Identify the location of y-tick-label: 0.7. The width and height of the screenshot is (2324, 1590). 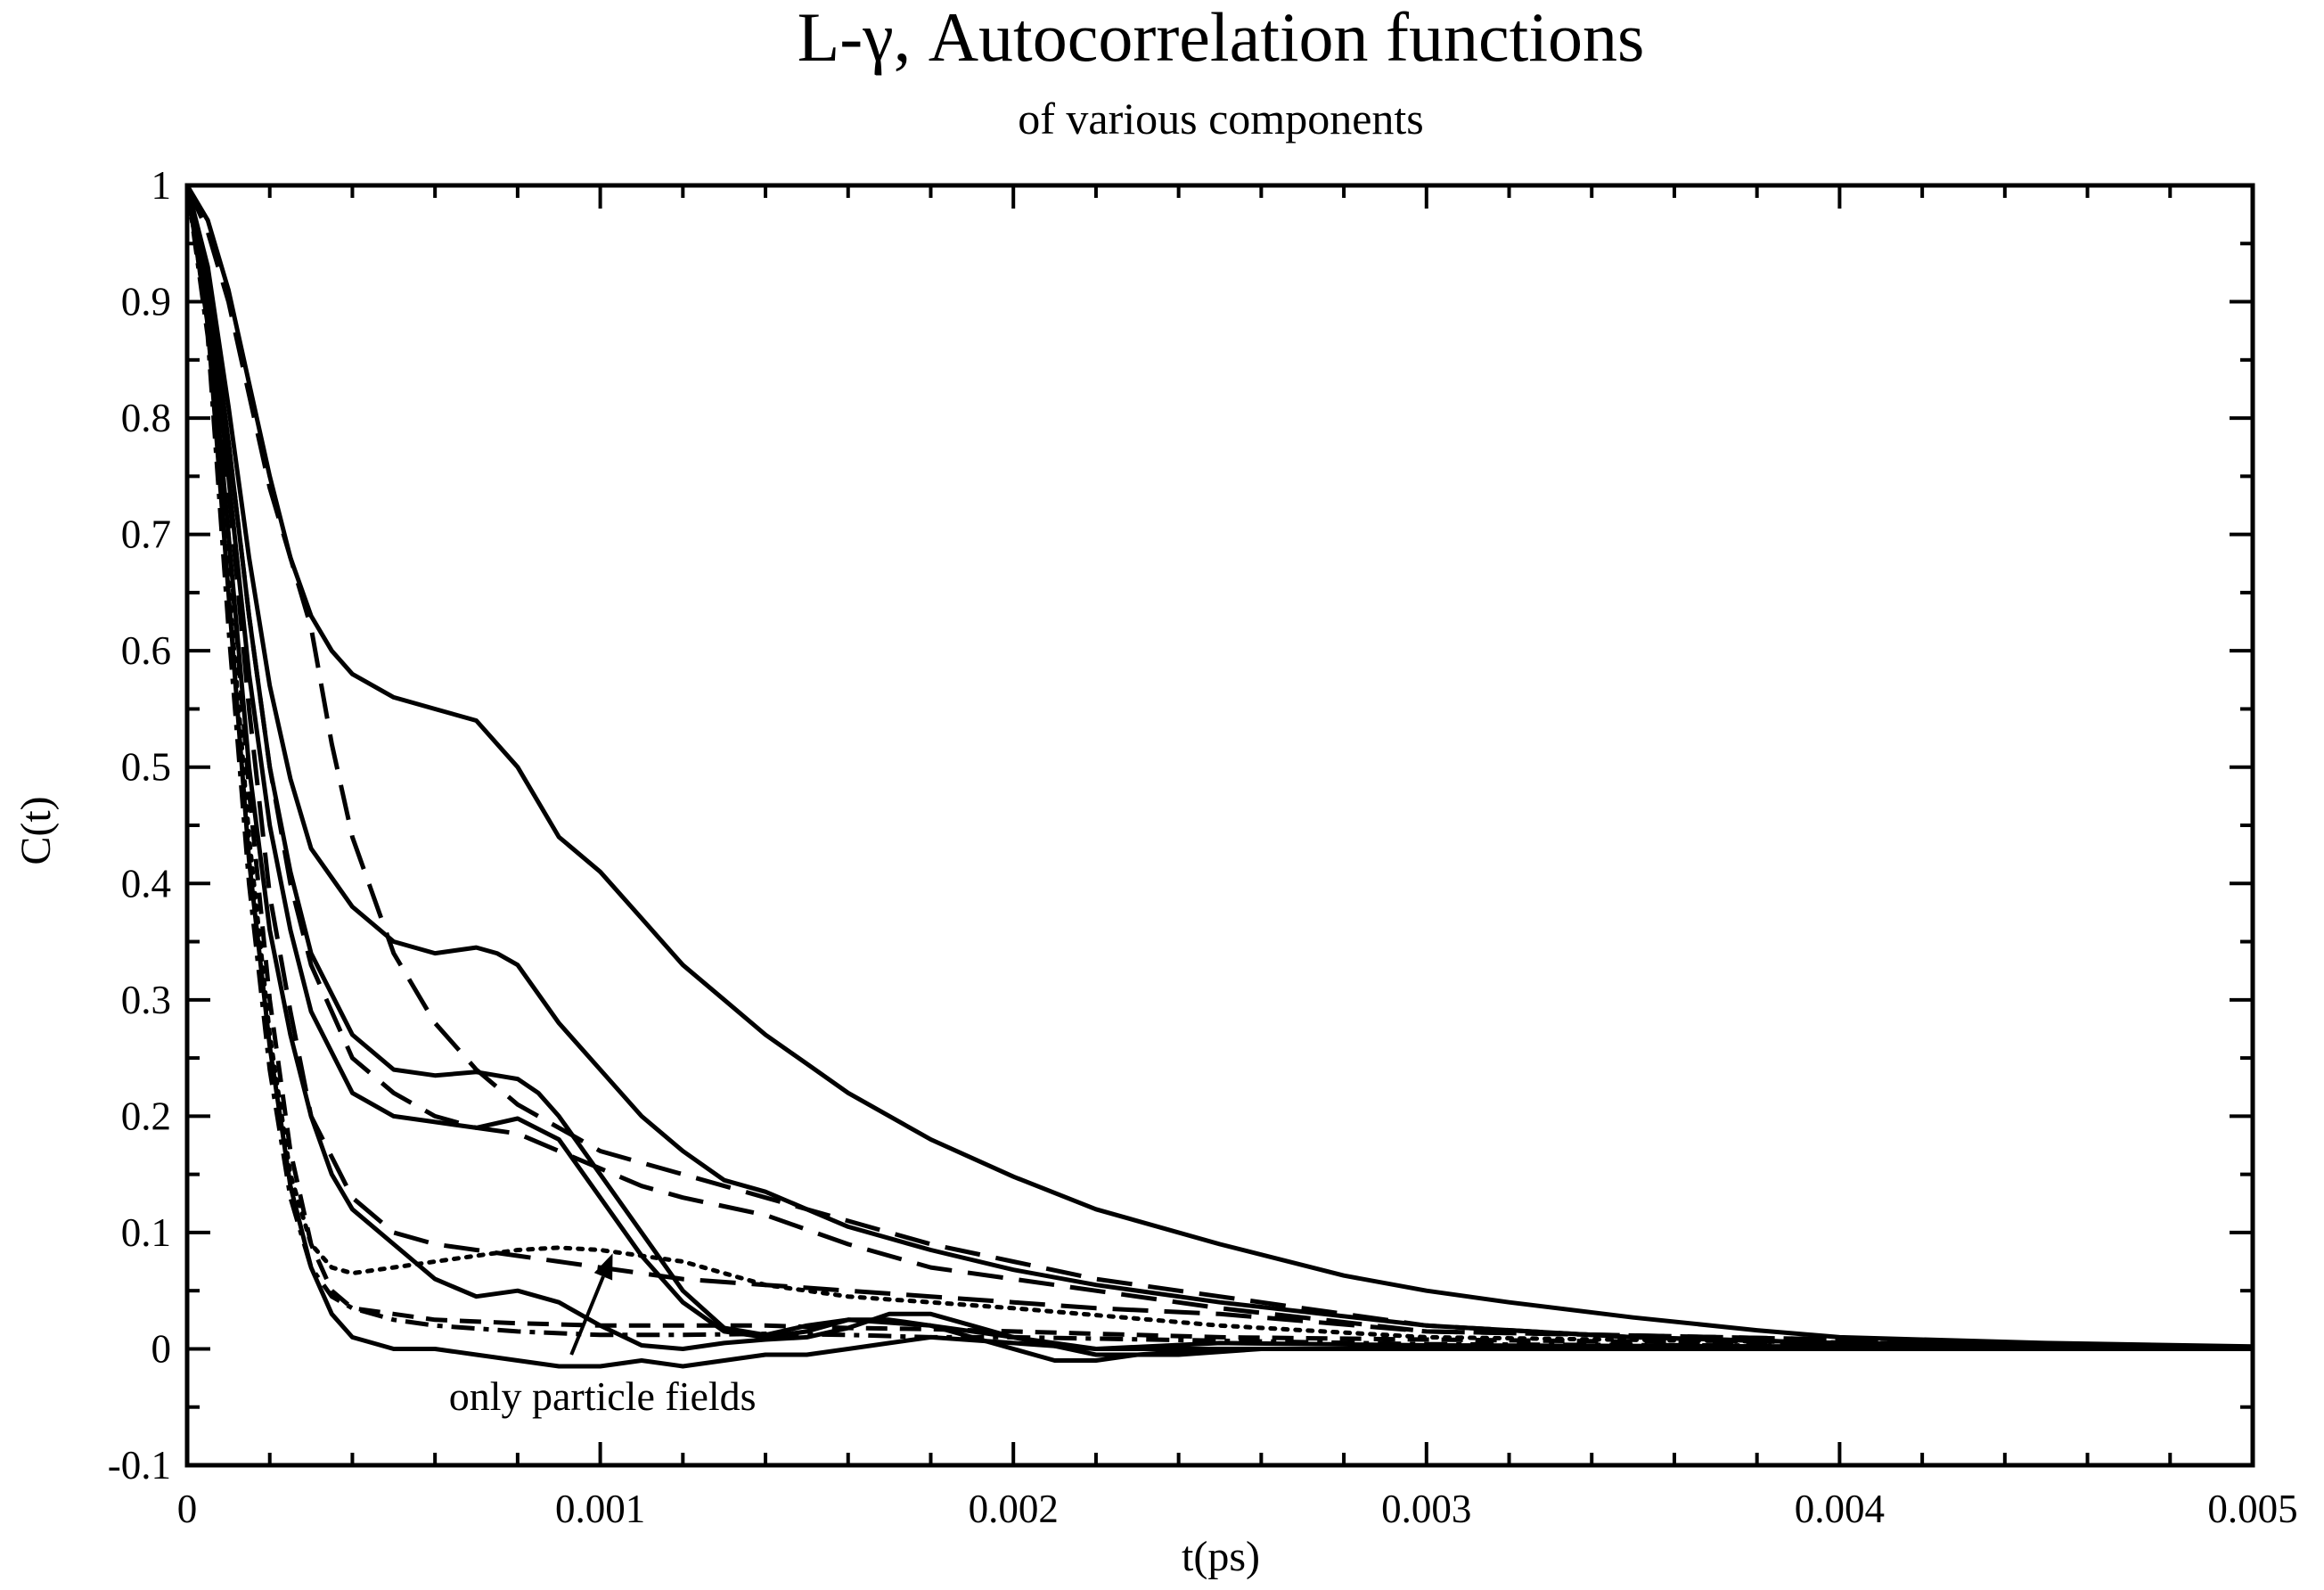
(146, 534).